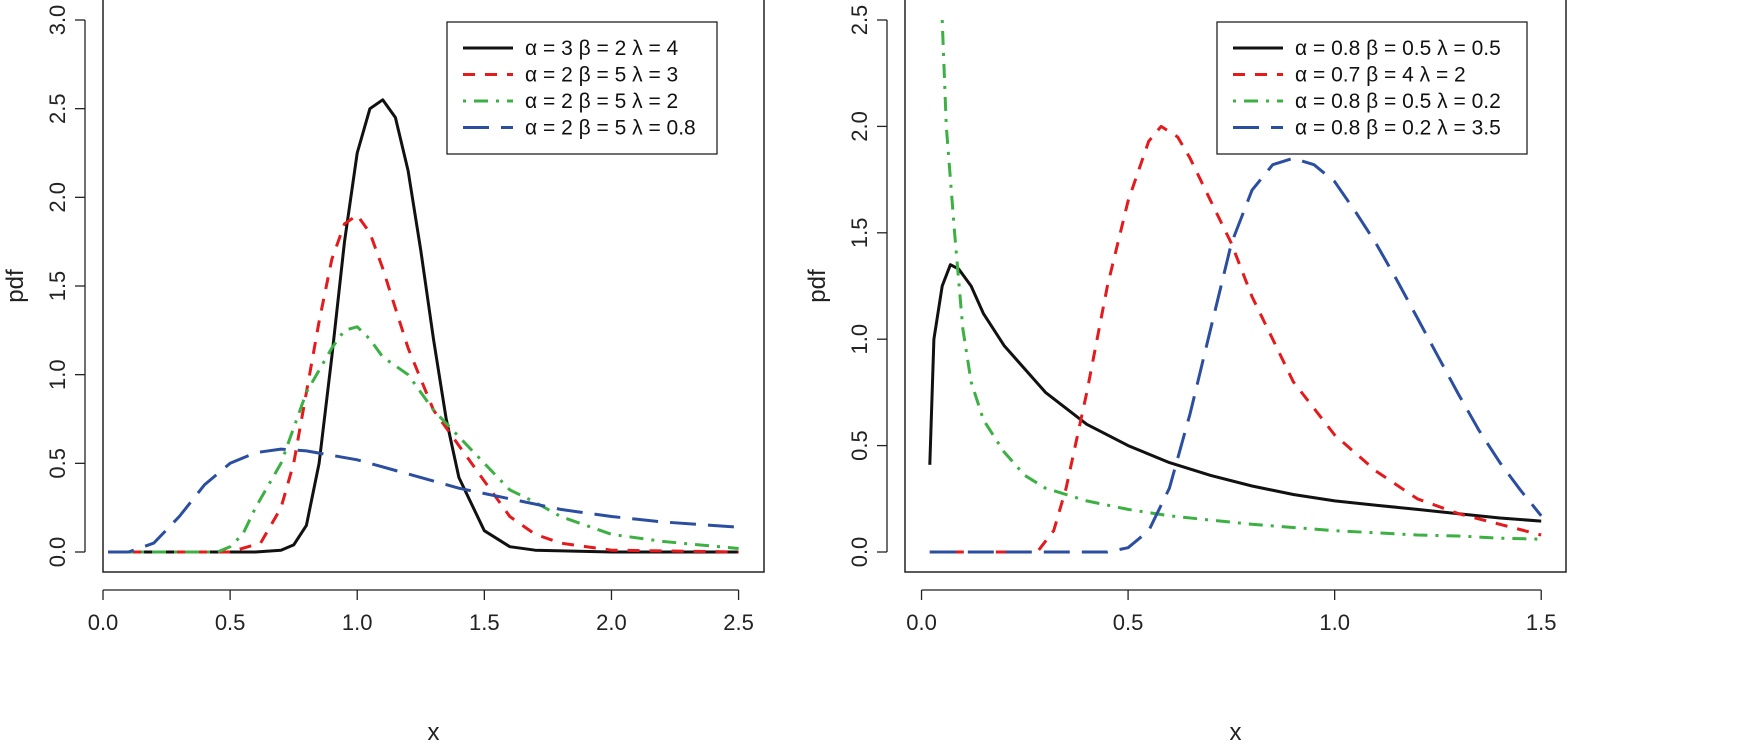 This screenshot has height=752, width=1751. Describe the element at coordinates (601, 75) in the screenshot. I see `legend-label-2: α = 2 β = 5 λ = 3` at that location.